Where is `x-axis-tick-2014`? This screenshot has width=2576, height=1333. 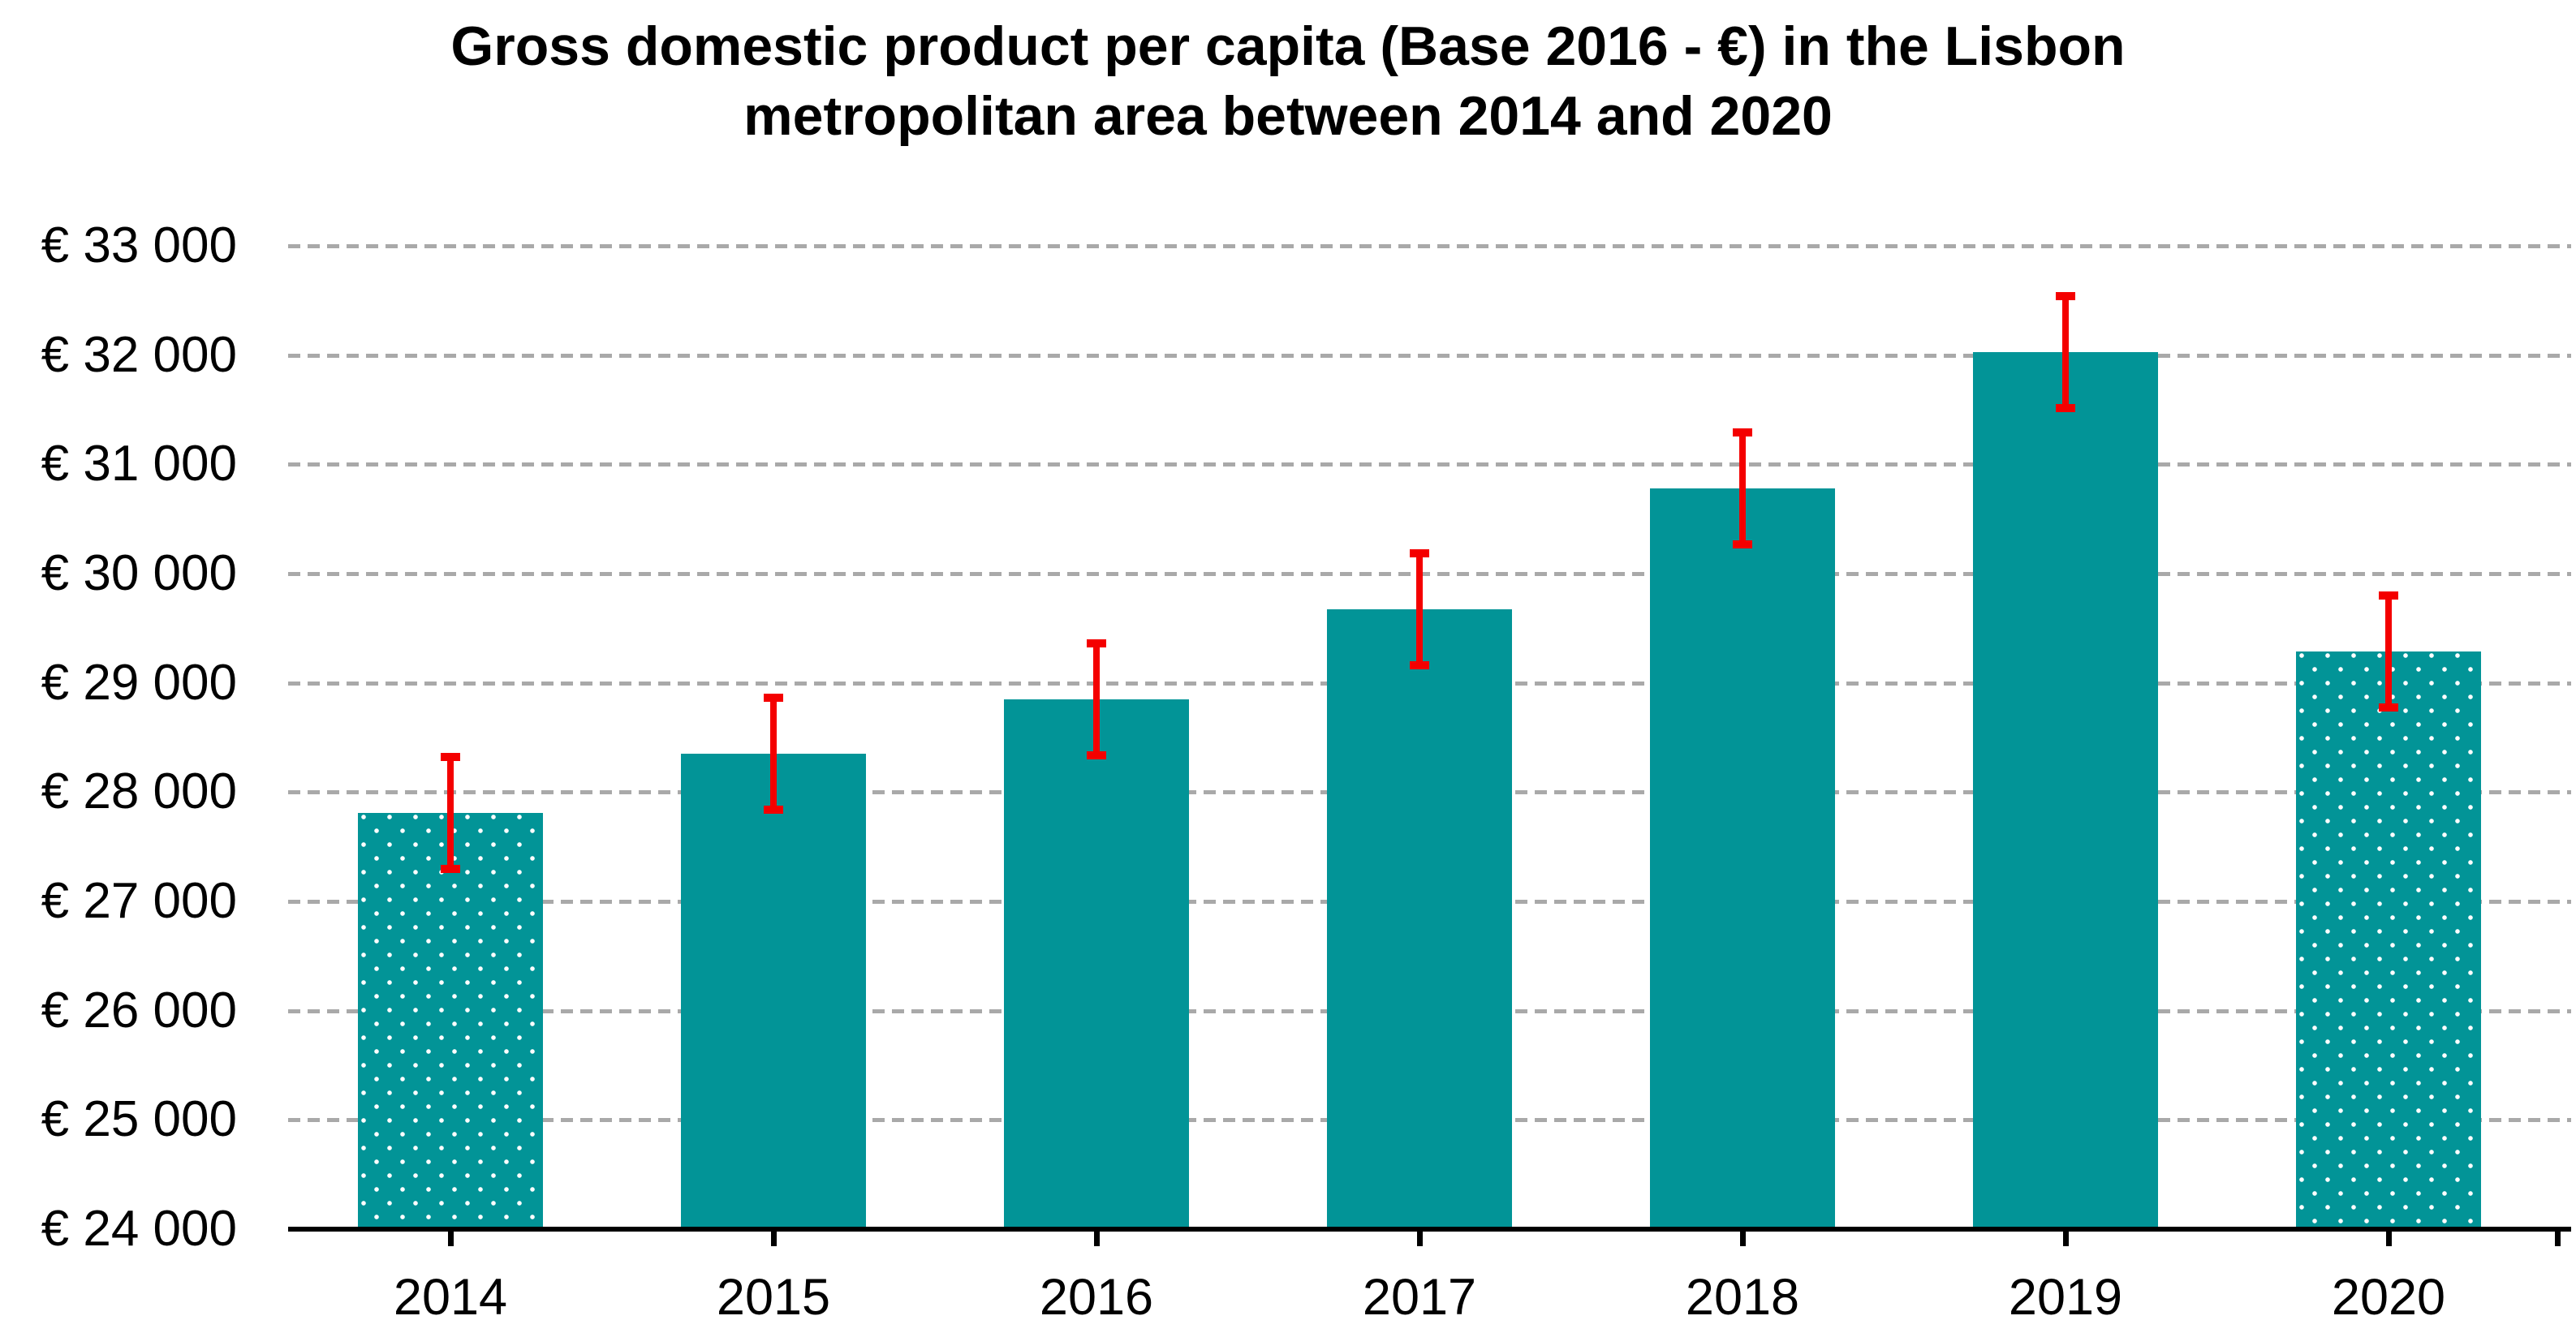 x-axis-tick-2014 is located at coordinates (451, 1237).